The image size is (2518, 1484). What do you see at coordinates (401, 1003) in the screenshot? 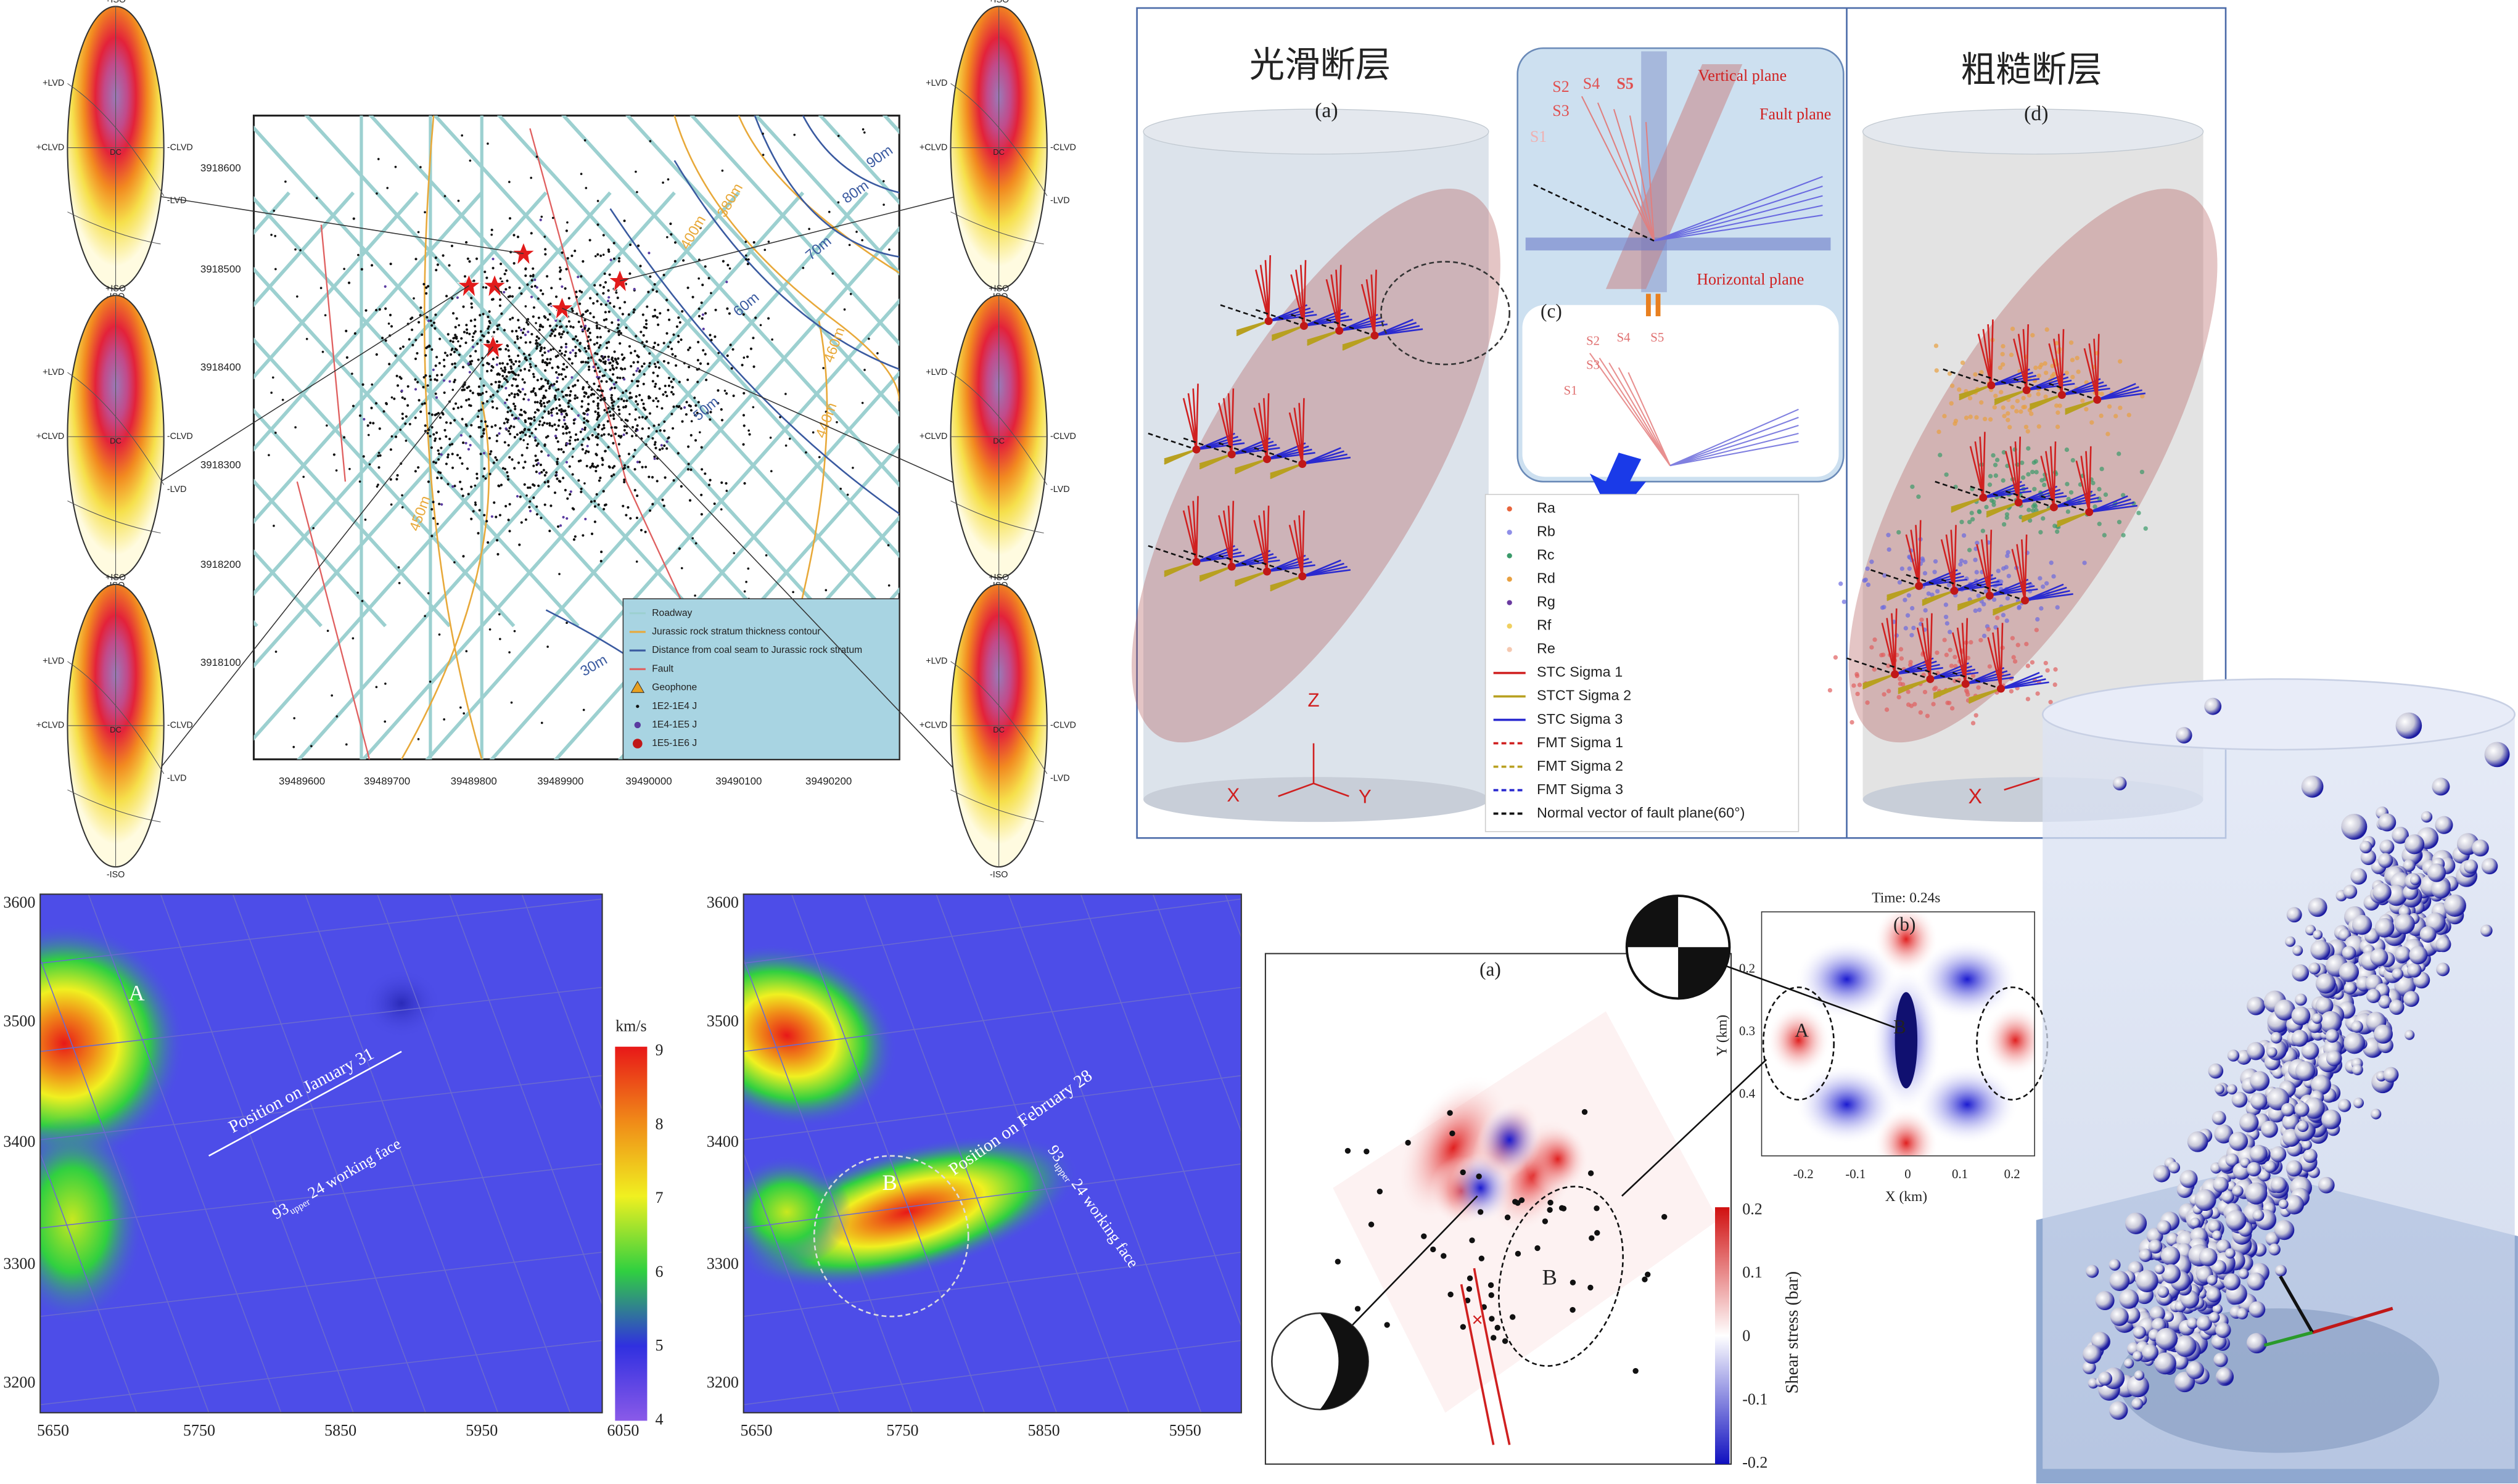
I see `velocity-anomaly` at bounding box center [401, 1003].